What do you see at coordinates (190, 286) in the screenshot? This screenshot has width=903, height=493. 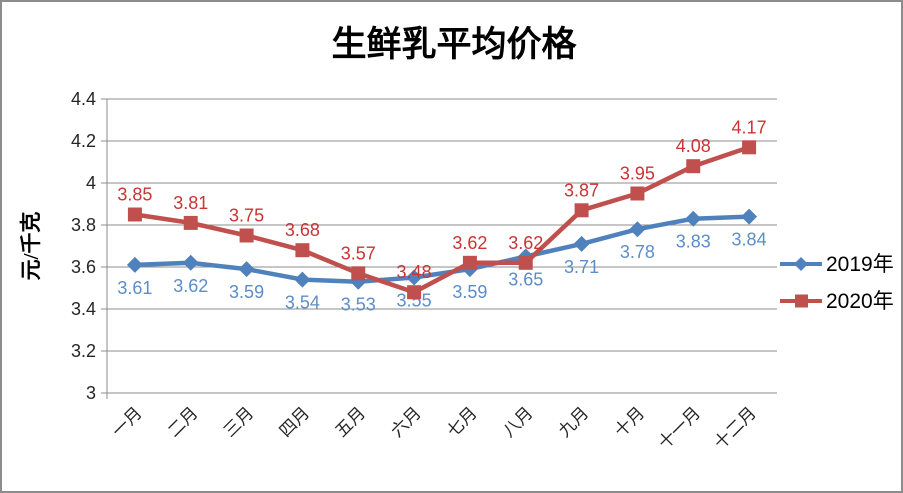 I see `data-label-2019年-2: 3.62` at bounding box center [190, 286].